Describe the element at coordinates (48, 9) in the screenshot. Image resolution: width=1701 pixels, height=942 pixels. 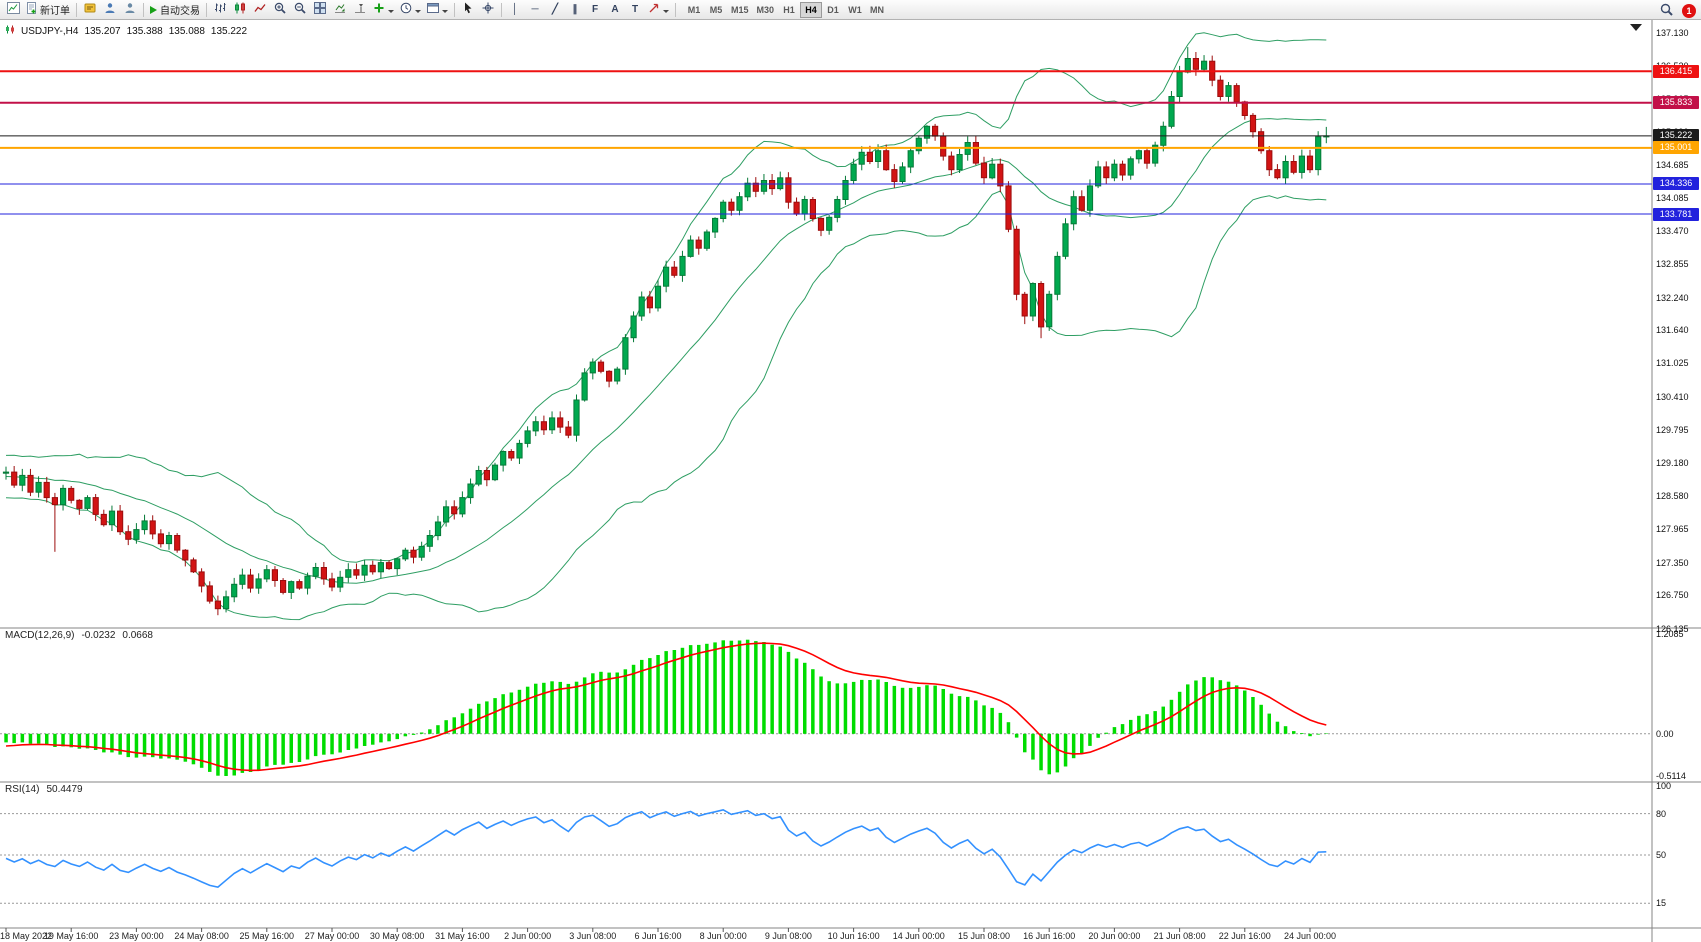
I see `new-order-button: 新订单` at that location.